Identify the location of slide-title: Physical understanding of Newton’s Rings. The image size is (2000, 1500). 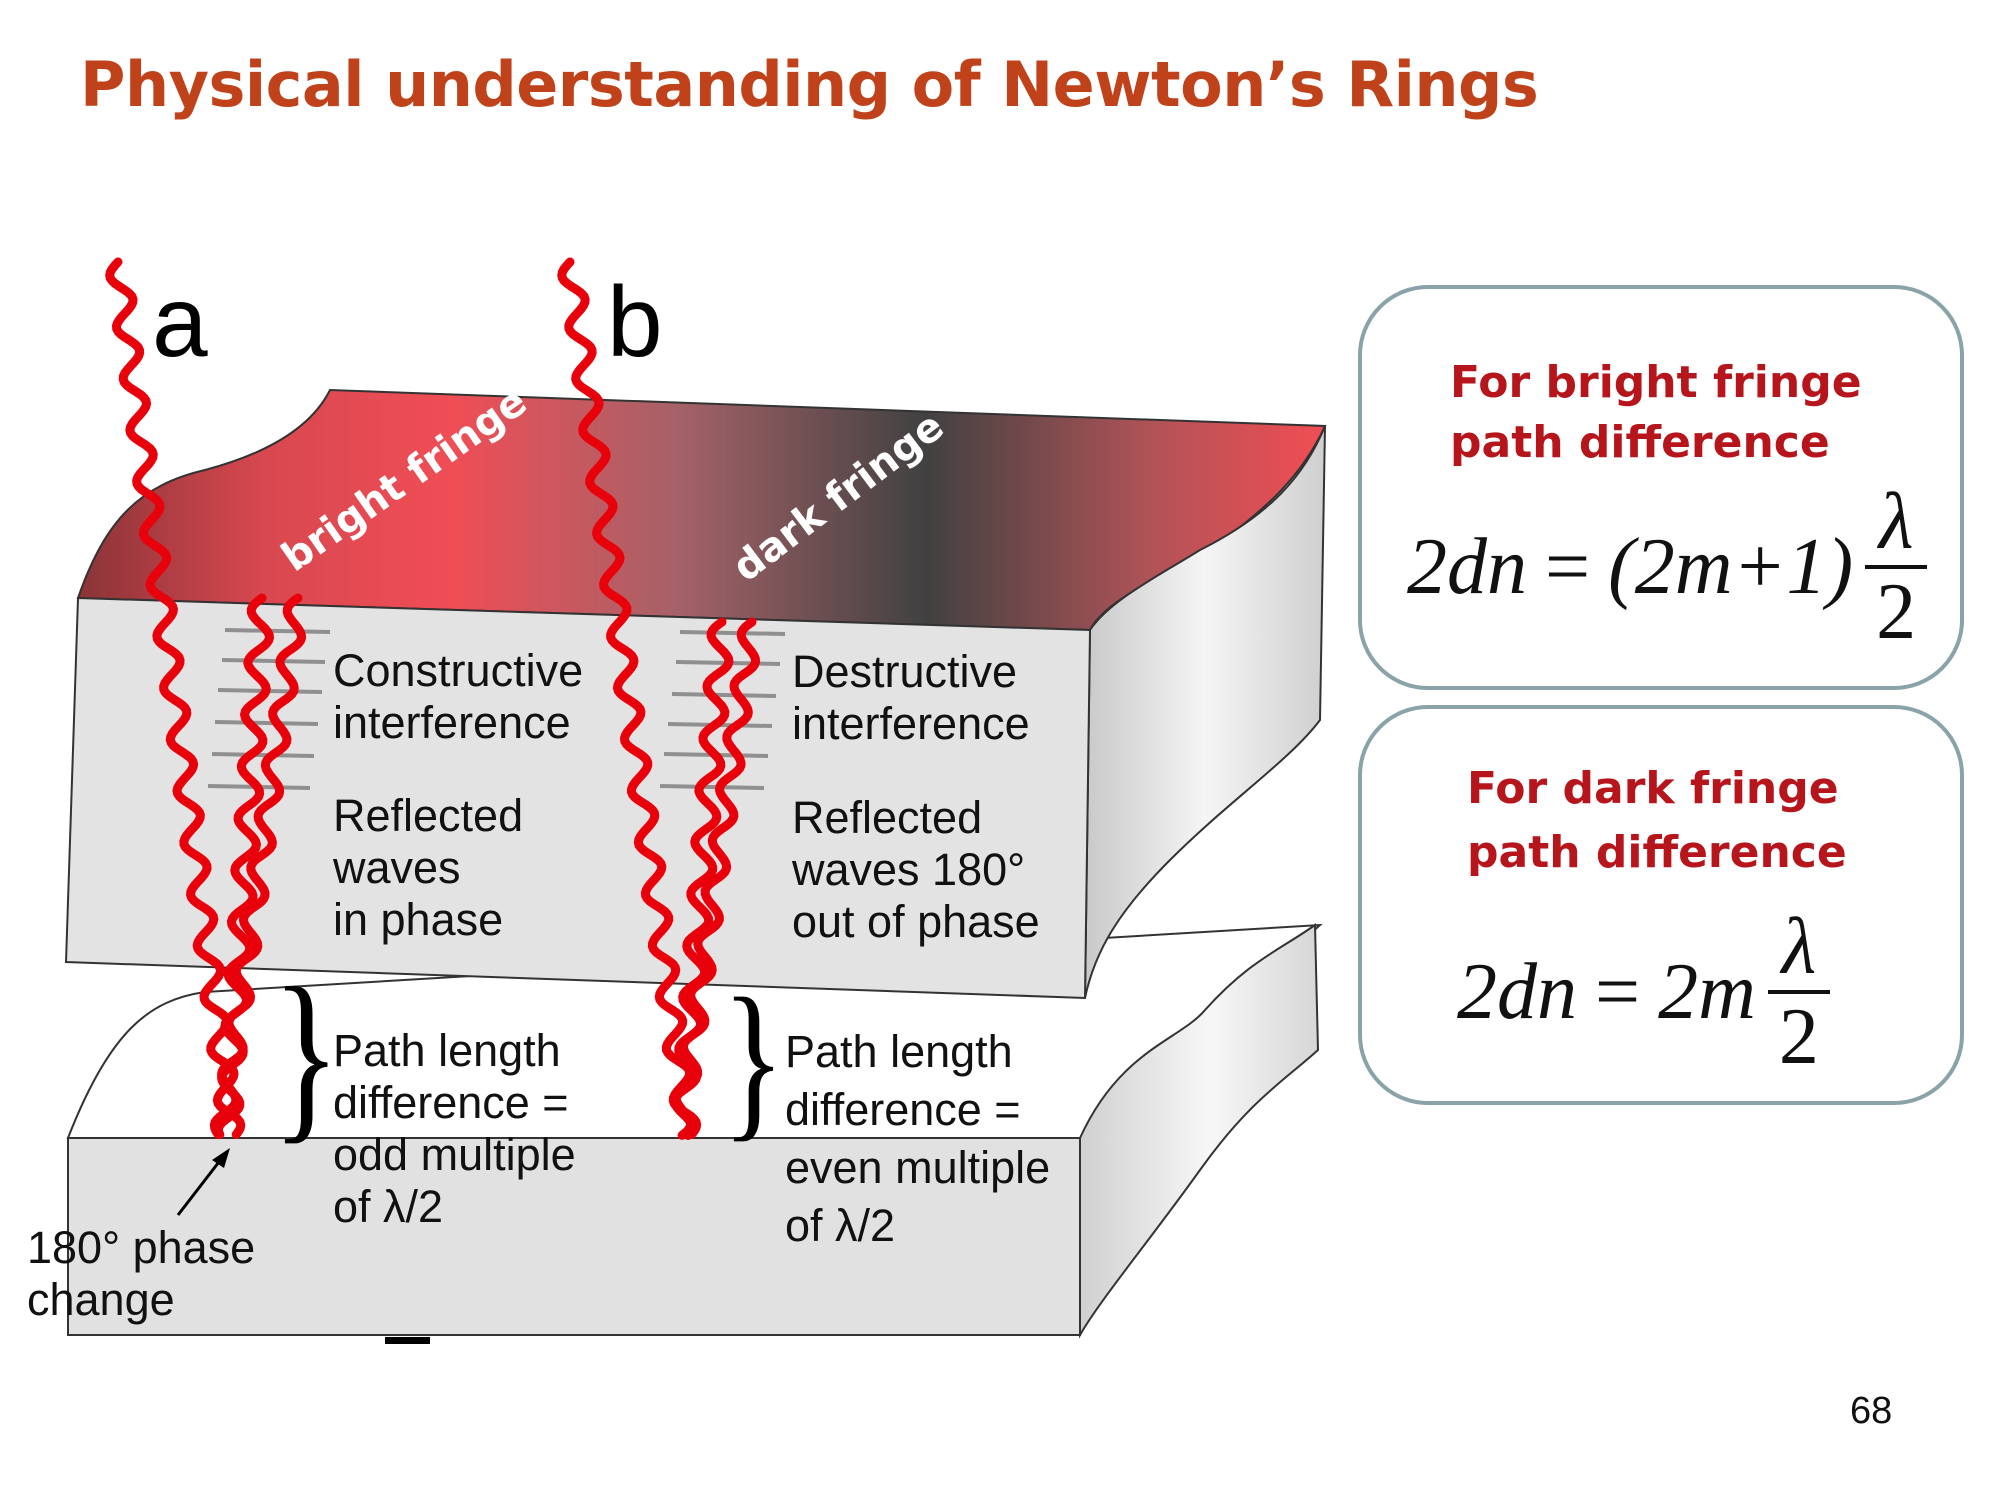
(809, 84).